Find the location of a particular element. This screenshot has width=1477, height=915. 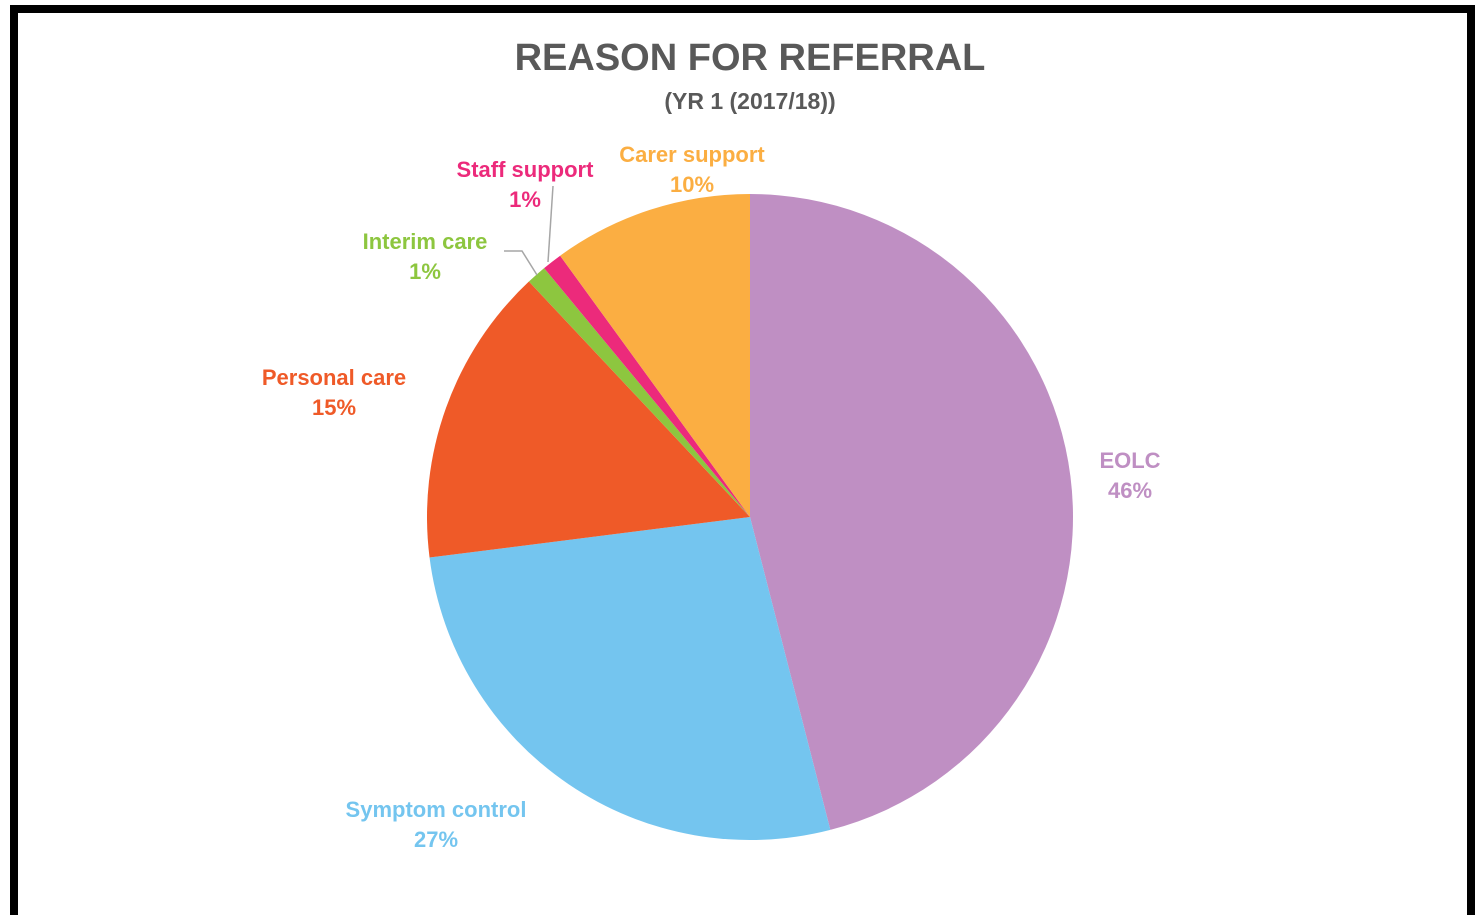

slice-label: Symptom control is located at coordinates (436, 809).